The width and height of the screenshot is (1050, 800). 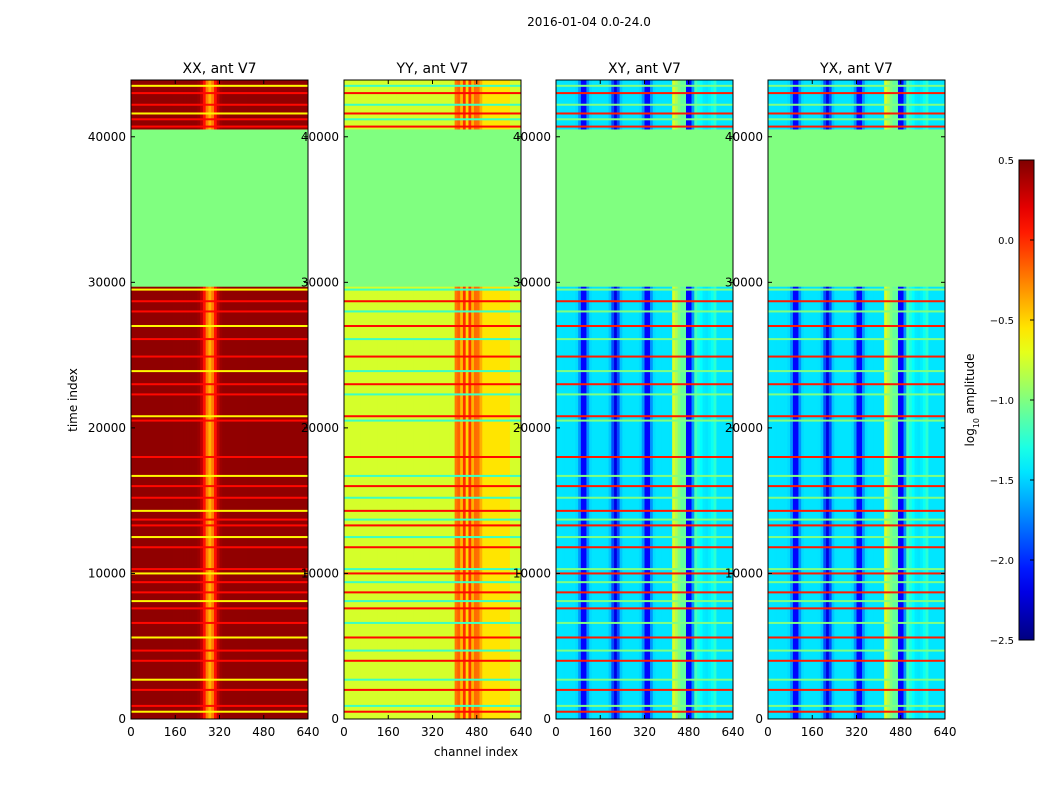 What do you see at coordinates (589, 22) in the screenshot?
I see `figure-suptitle: 2016-01-04 0.0-24.0` at bounding box center [589, 22].